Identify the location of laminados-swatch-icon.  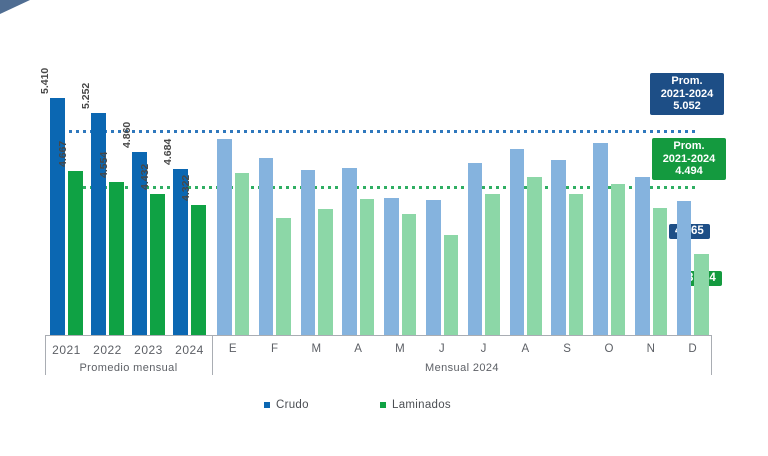
(383, 405).